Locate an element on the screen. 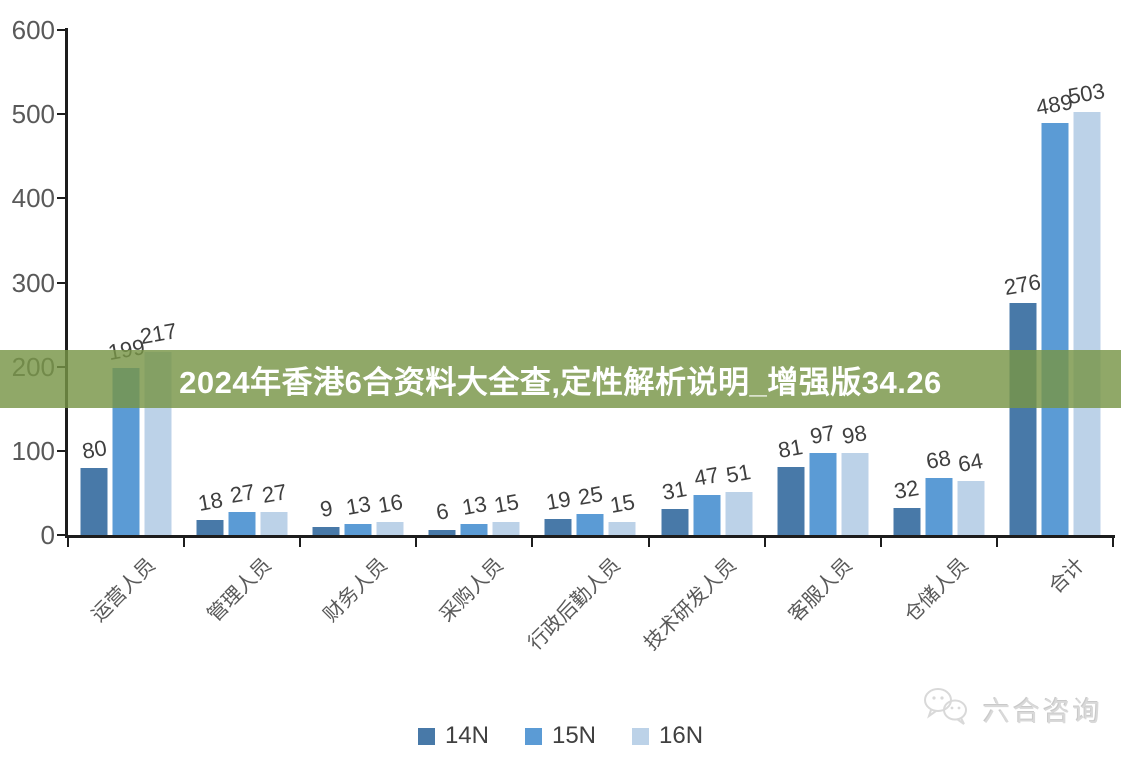 Image resolution: width=1121 pixels, height=757 pixels. chart-legend: 14N 15N 16N is located at coordinates (560, 736).